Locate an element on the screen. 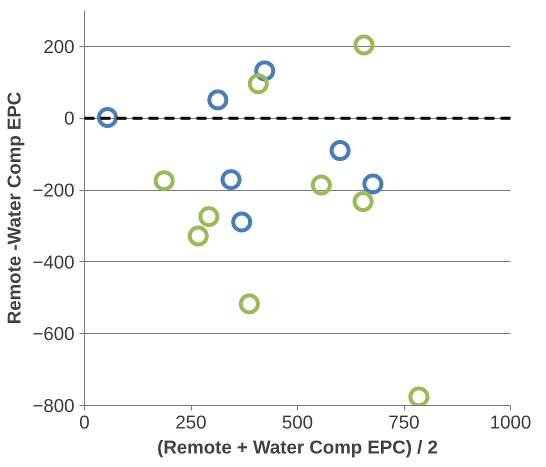  y-tick-label: −600 is located at coordinates (53, 333).